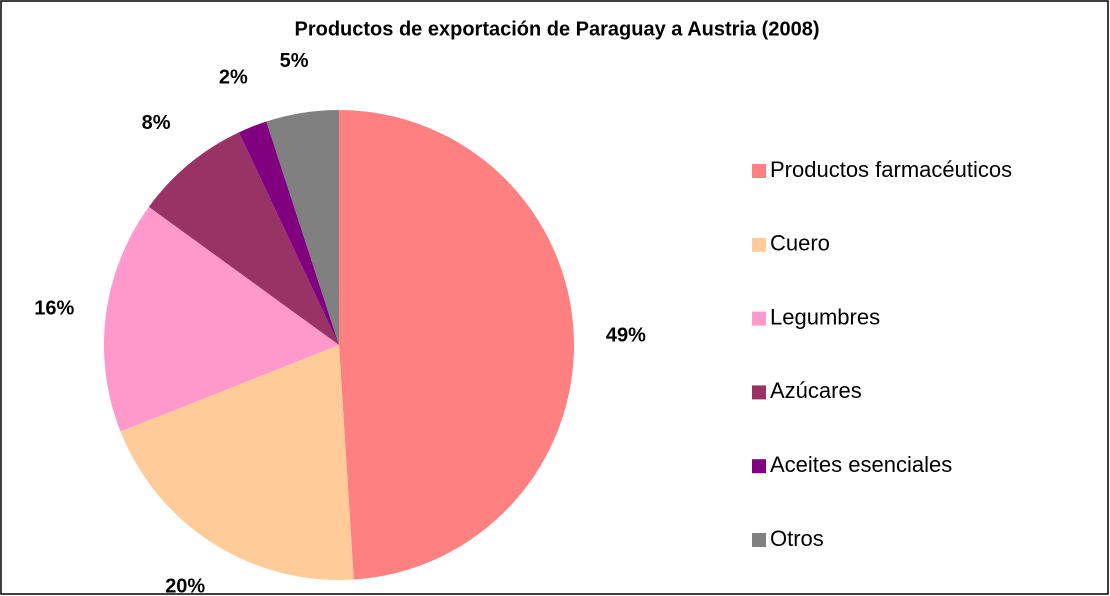 The height and width of the screenshot is (596, 1110). What do you see at coordinates (825, 316) in the screenshot?
I see `legend-label: Legumbres` at bounding box center [825, 316].